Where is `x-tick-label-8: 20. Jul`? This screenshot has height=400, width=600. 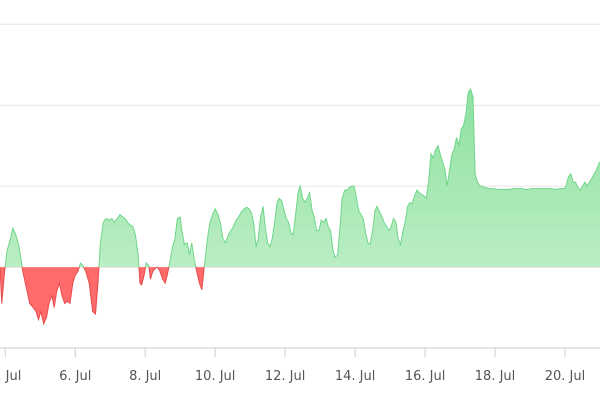
x-tick-label-8: 20. Jul is located at coordinates (565, 376).